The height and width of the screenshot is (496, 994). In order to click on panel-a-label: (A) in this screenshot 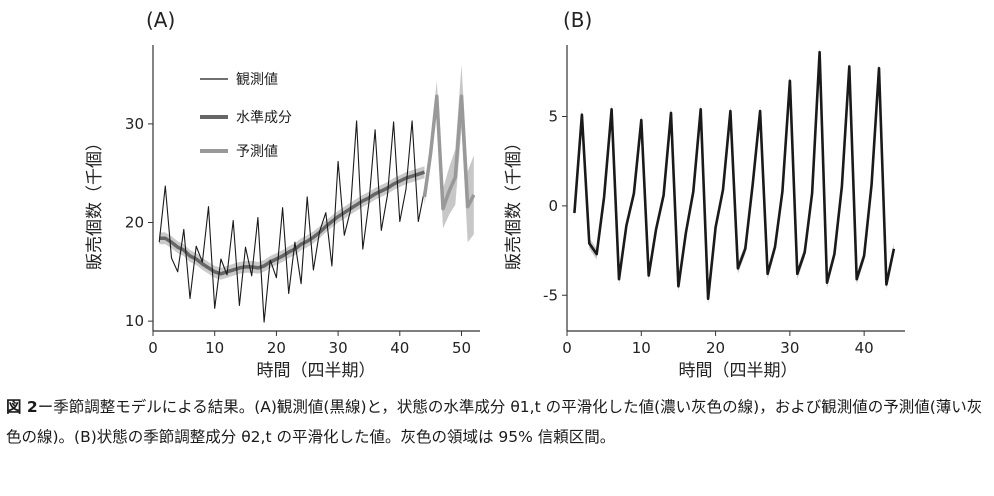, I will do `click(160, 20)`.